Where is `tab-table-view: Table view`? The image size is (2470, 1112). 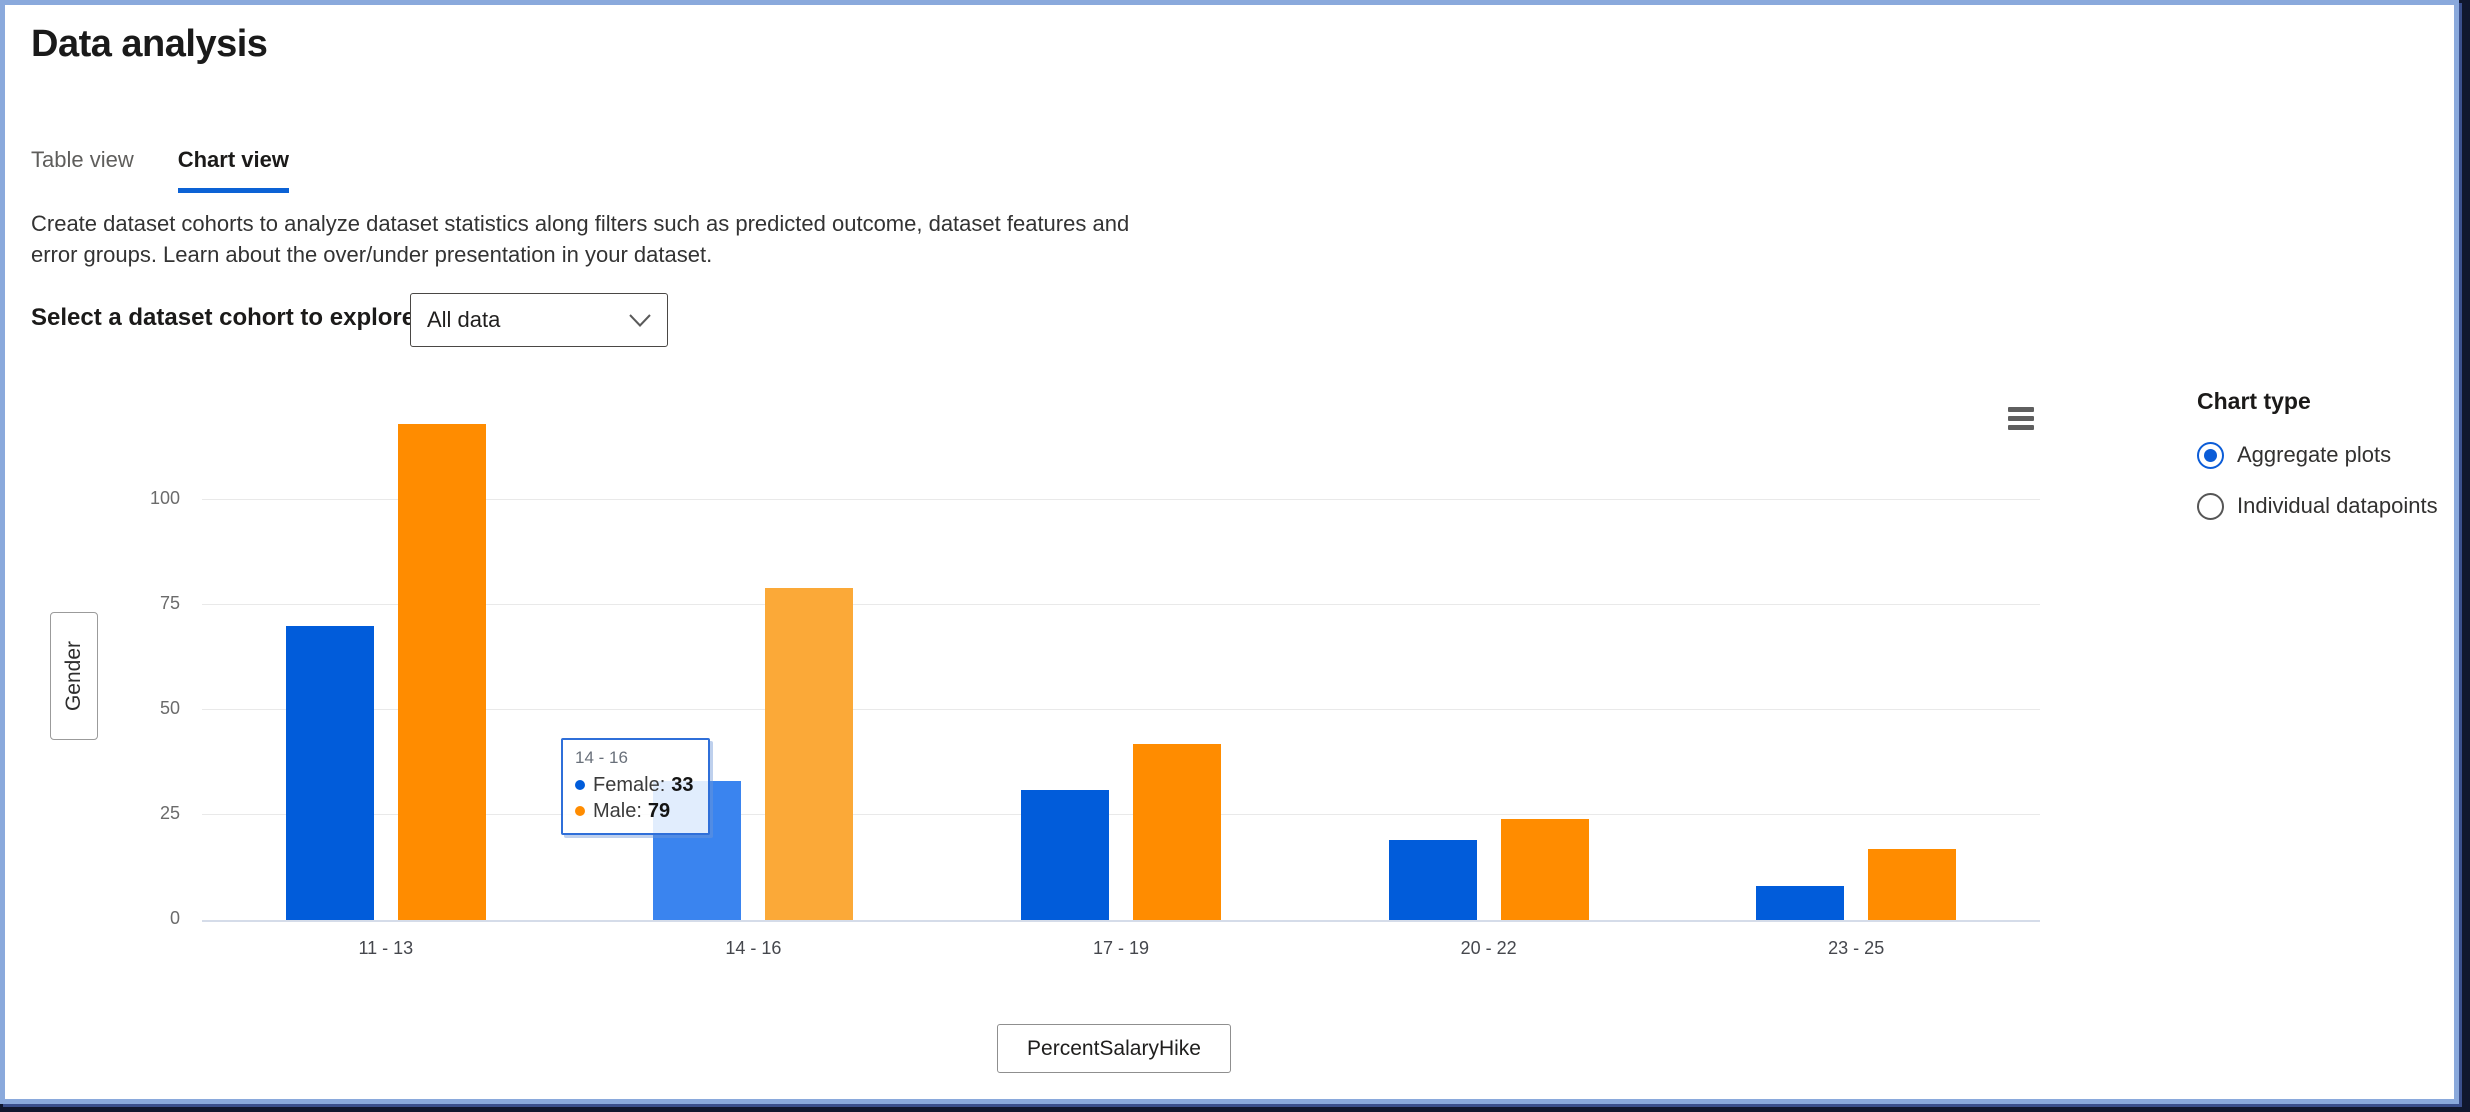
tab-table-view: Table view is located at coordinates (82, 159).